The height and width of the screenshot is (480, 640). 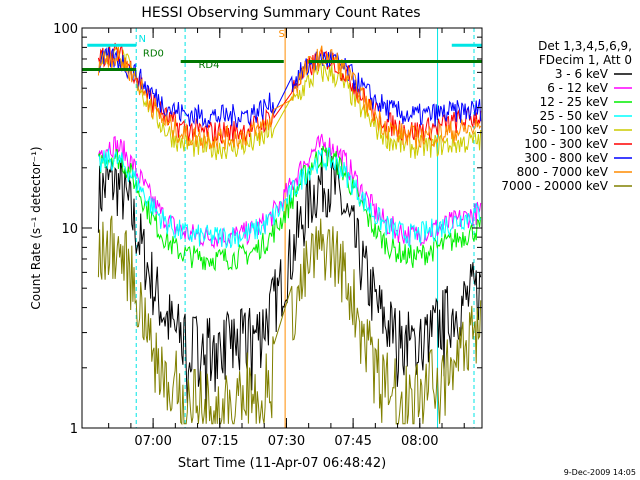 What do you see at coordinates (585, 46) in the screenshot?
I see `legend-header: Det 1,3,4,5,6,9,` at bounding box center [585, 46].